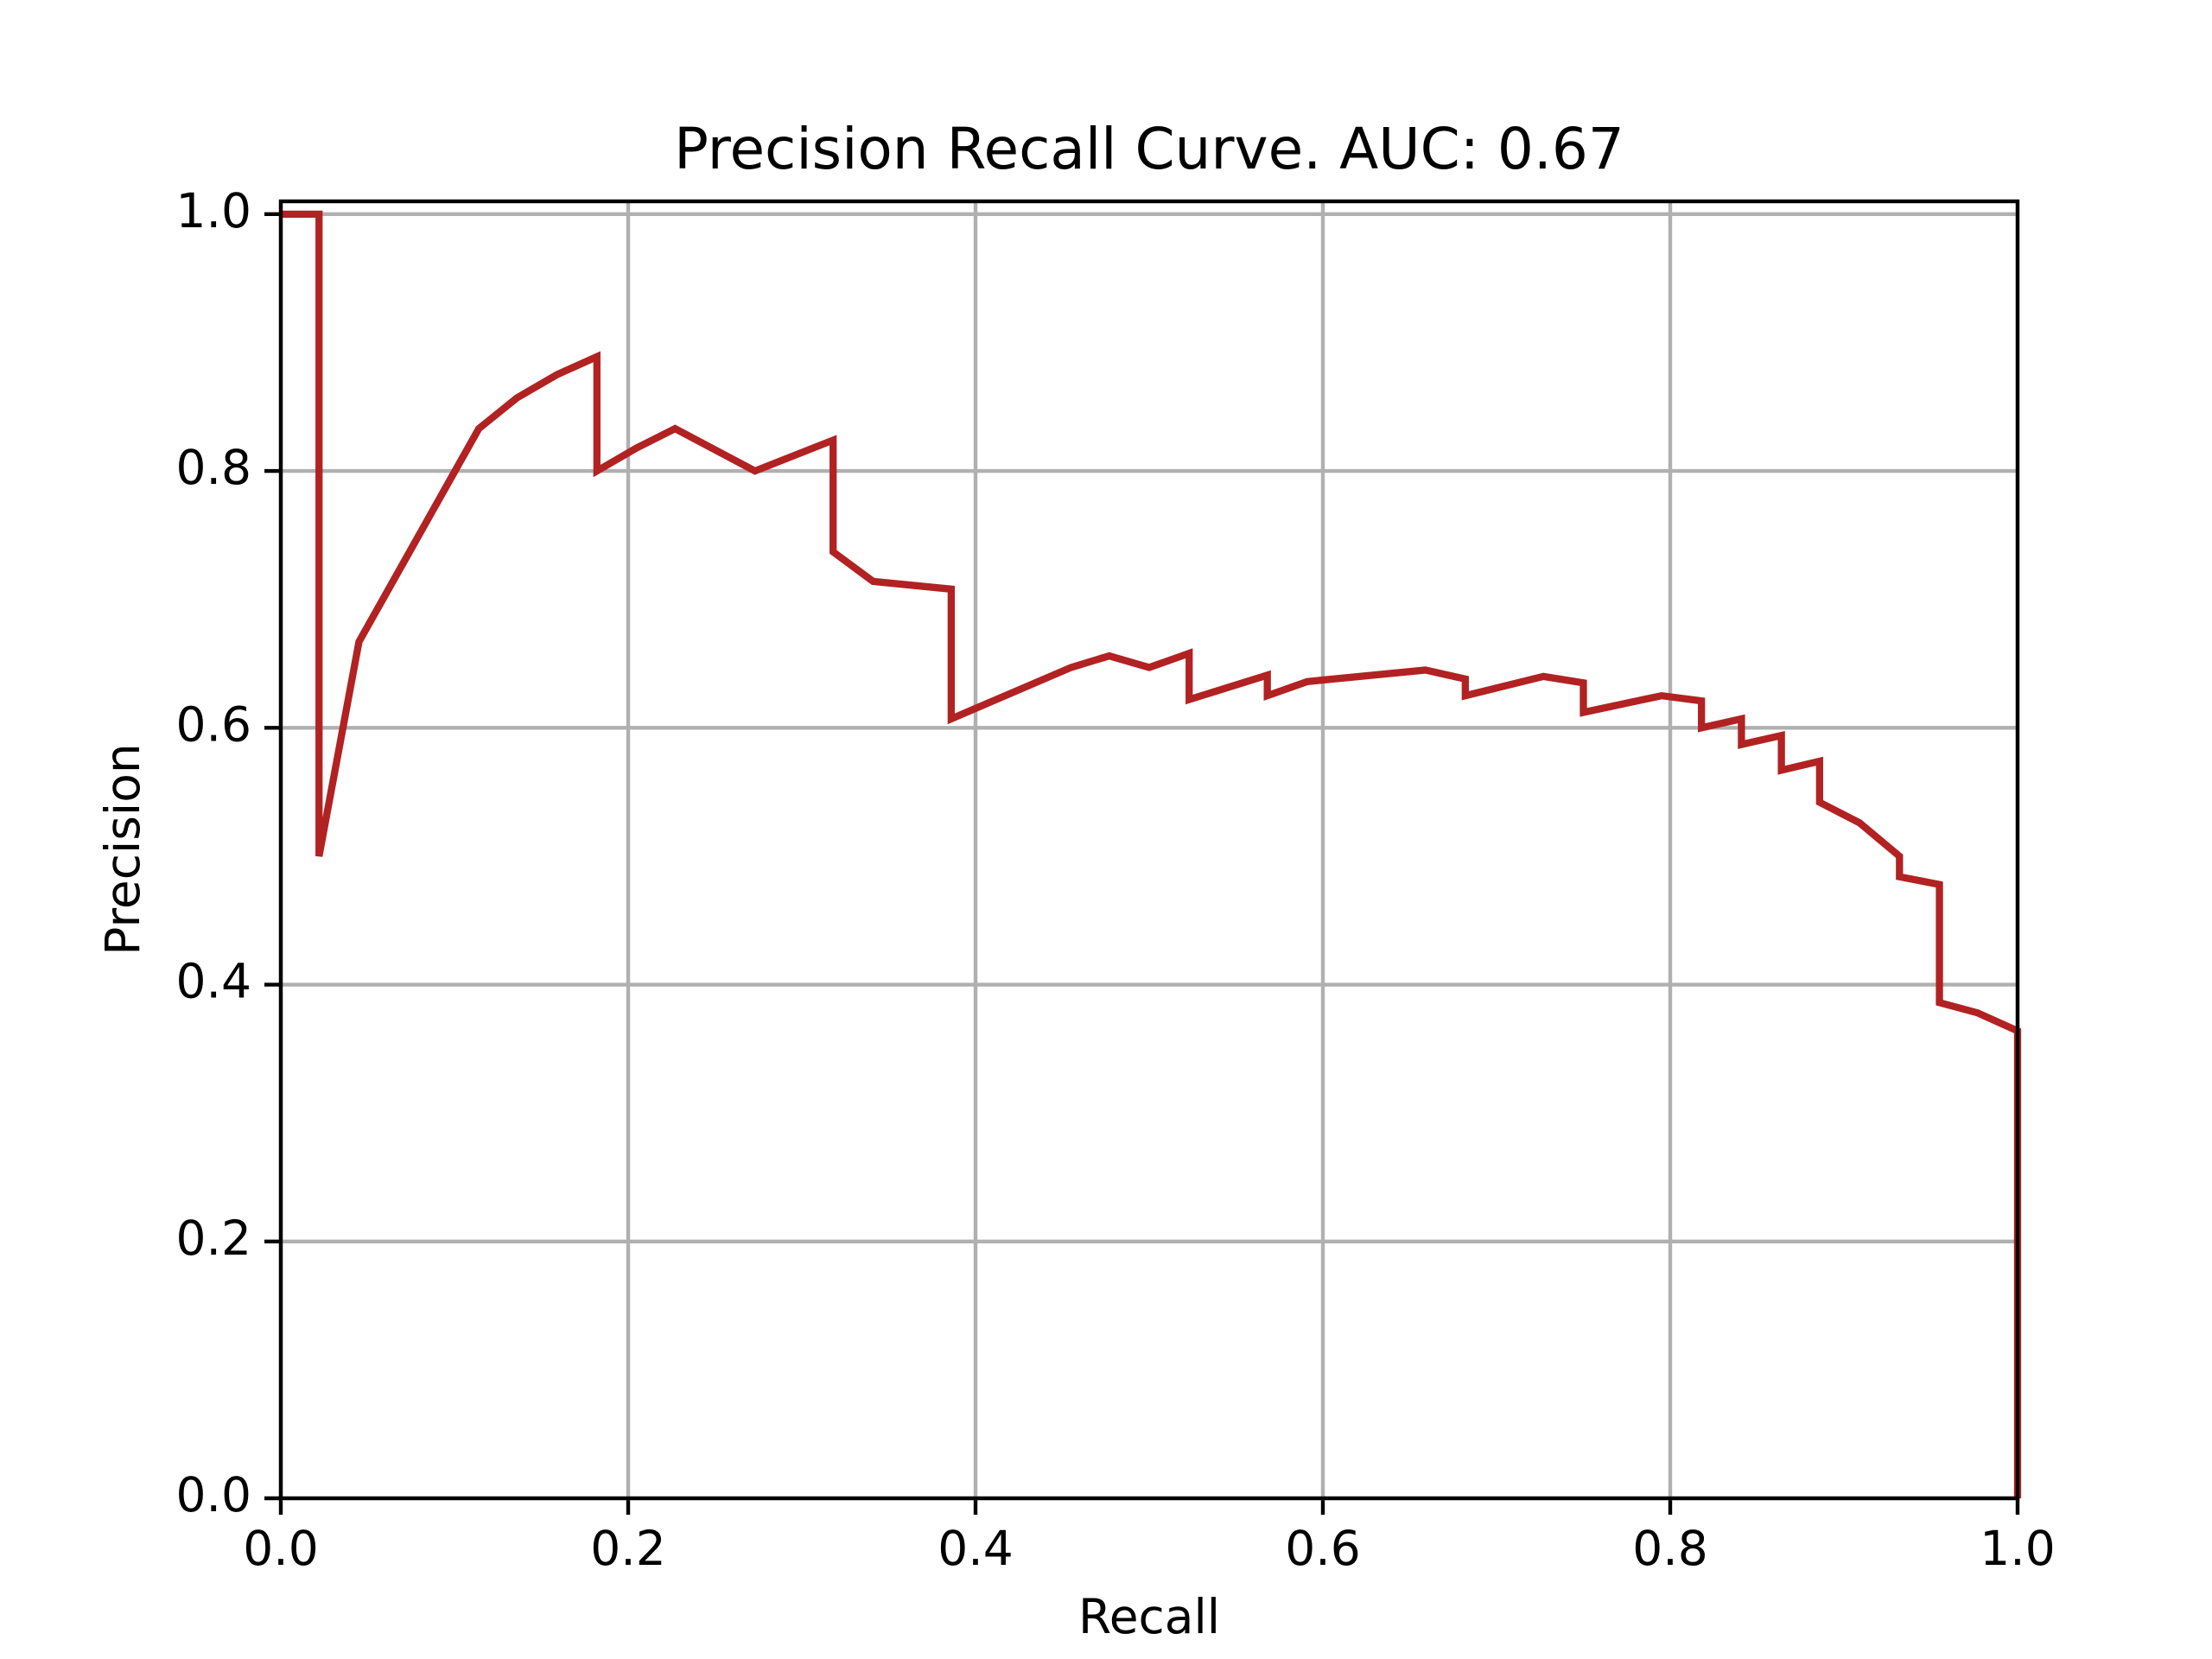 The height and width of the screenshot is (1659, 2212). I want to click on y-tick-label: 0.6, so click(213, 724).